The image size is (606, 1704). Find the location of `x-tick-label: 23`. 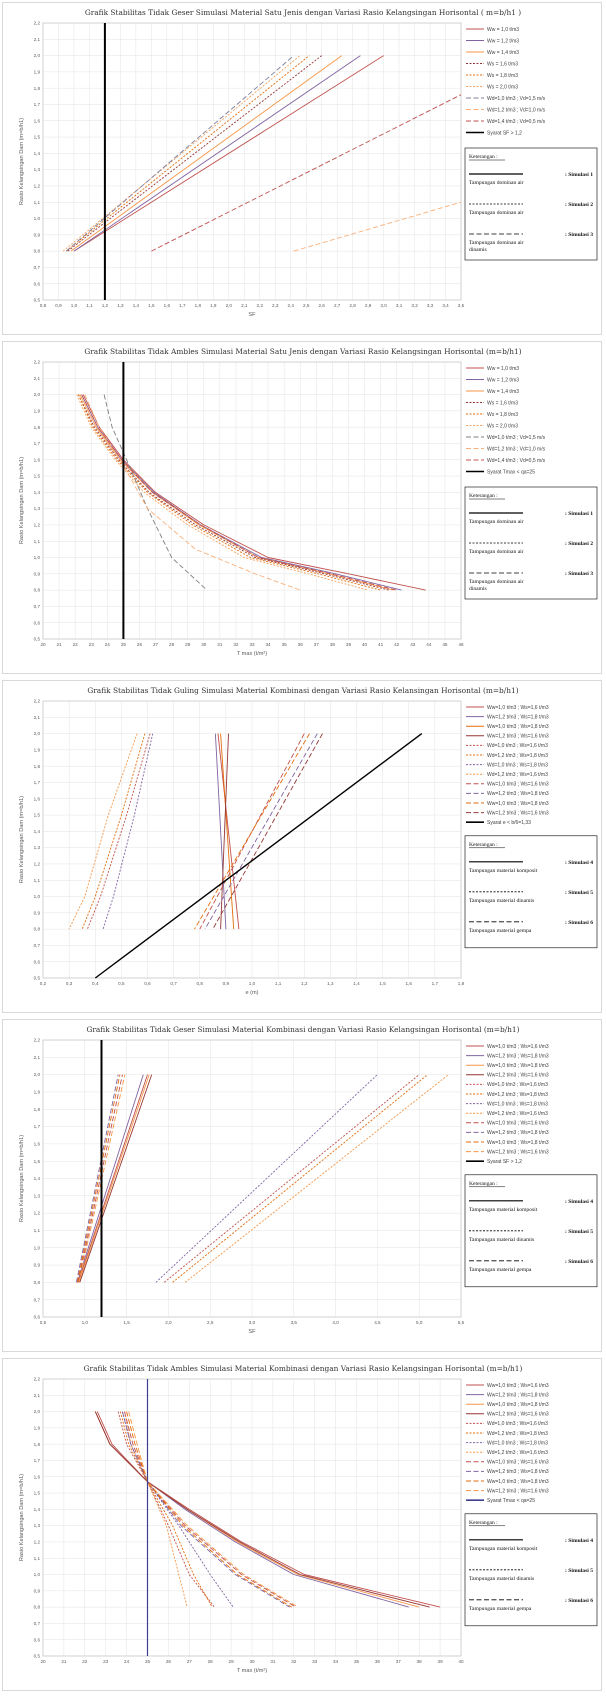

x-tick-label: 23 is located at coordinates (106, 1661).